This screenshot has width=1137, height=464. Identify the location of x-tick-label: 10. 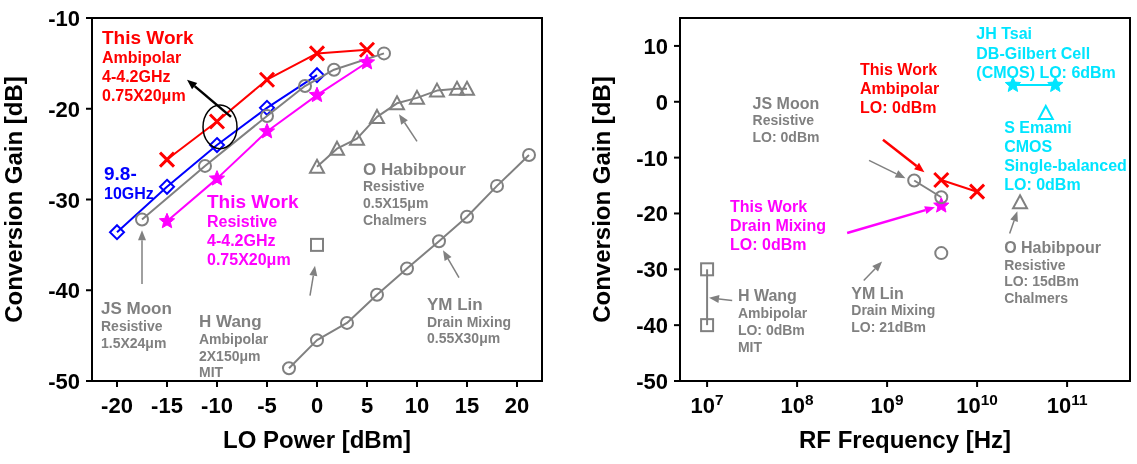
(417, 405).